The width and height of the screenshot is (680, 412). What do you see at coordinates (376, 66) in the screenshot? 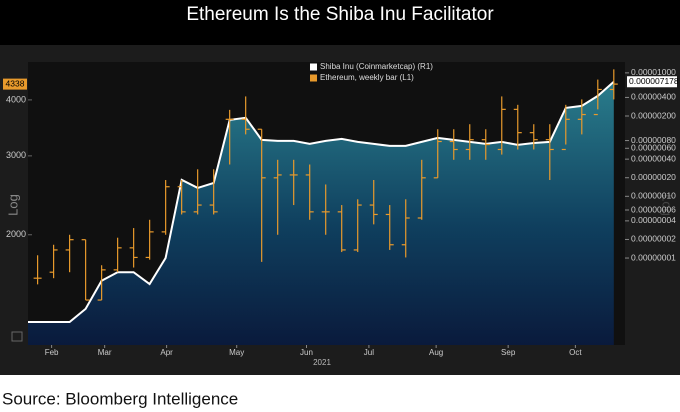
I see `legend-label: Shiba Inu (Coinmarketcap) (R1)` at bounding box center [376, 66].